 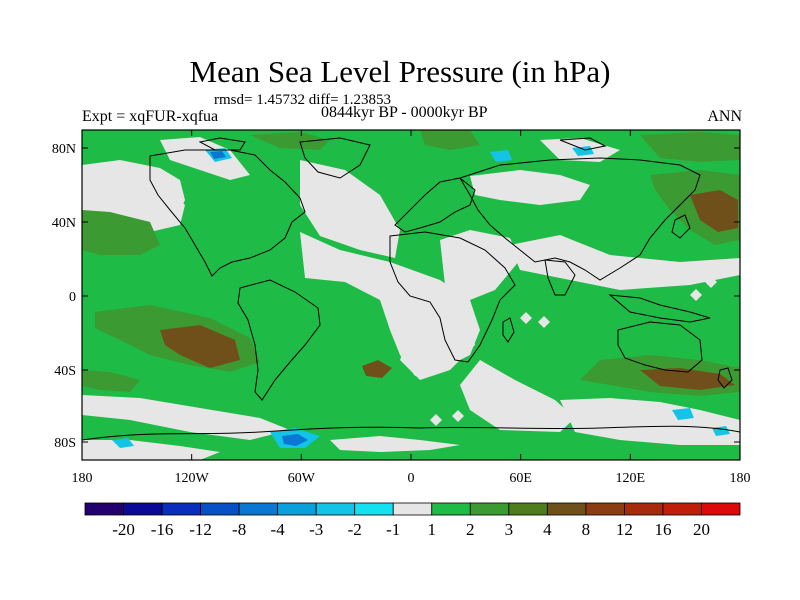 What do you see at coordinates (123, 529) in the screenshot?
I see `colorbar-label: -20` at bounding box center [123, 529].